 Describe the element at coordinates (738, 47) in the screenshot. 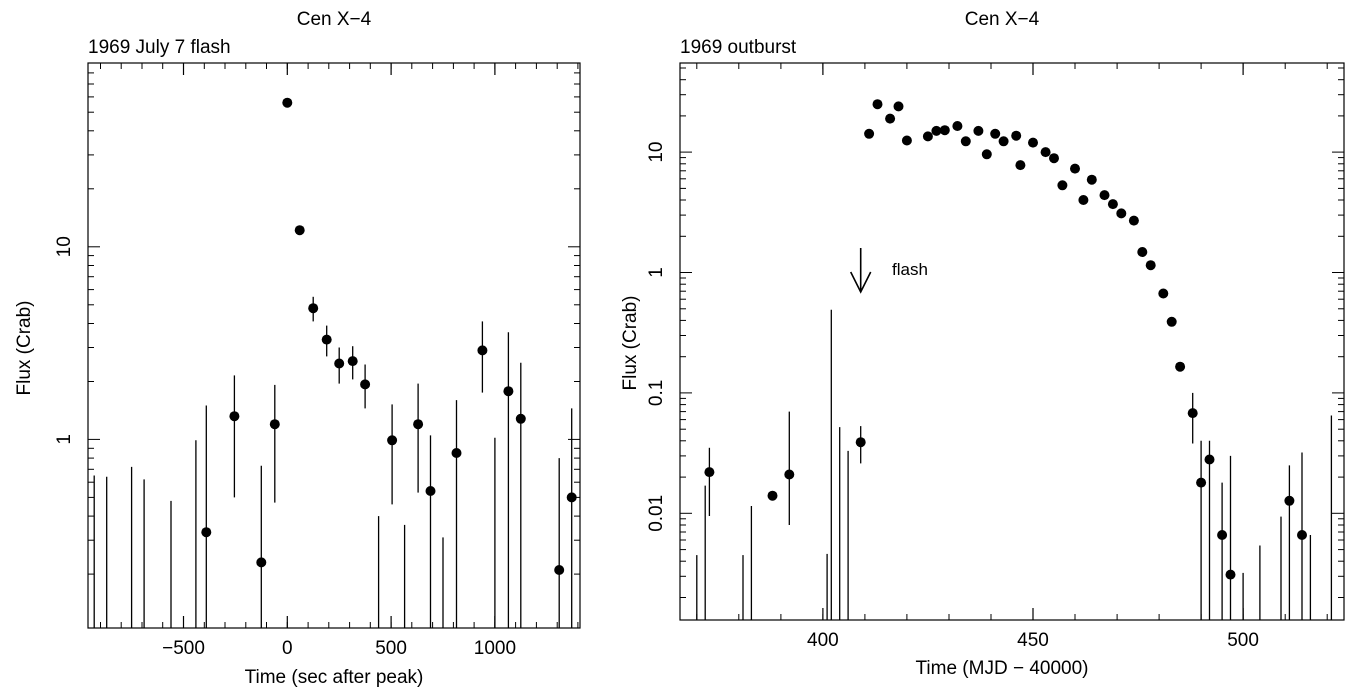

I see `panel-subtitle: 1969 outburst` at that location.